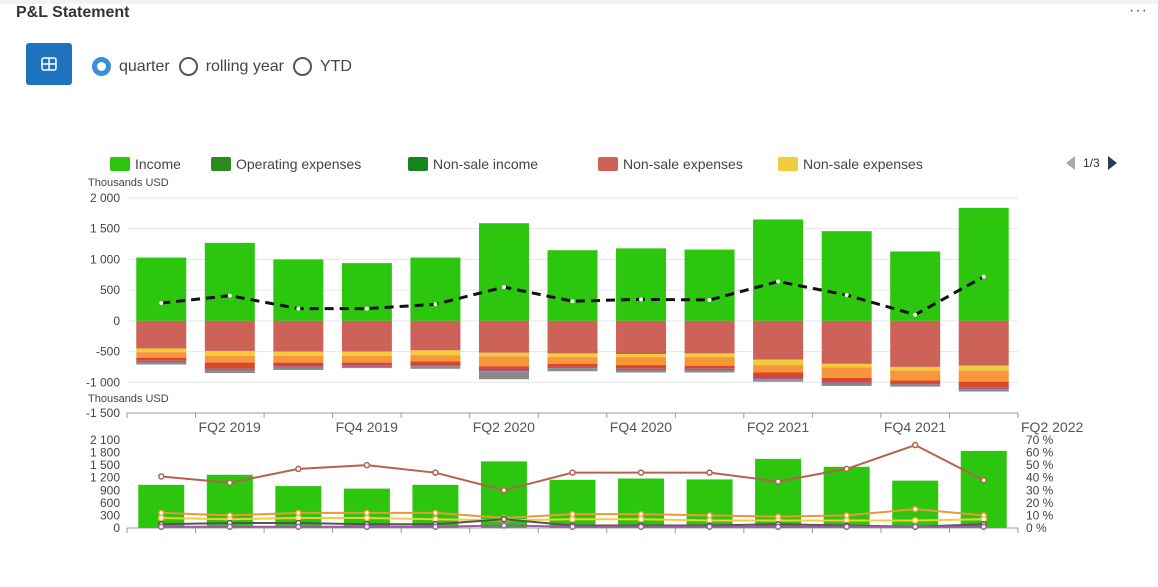 This screenshot has width=1158, height=587. I want to click on legend-pager: 1/3, so click(1091, 163).